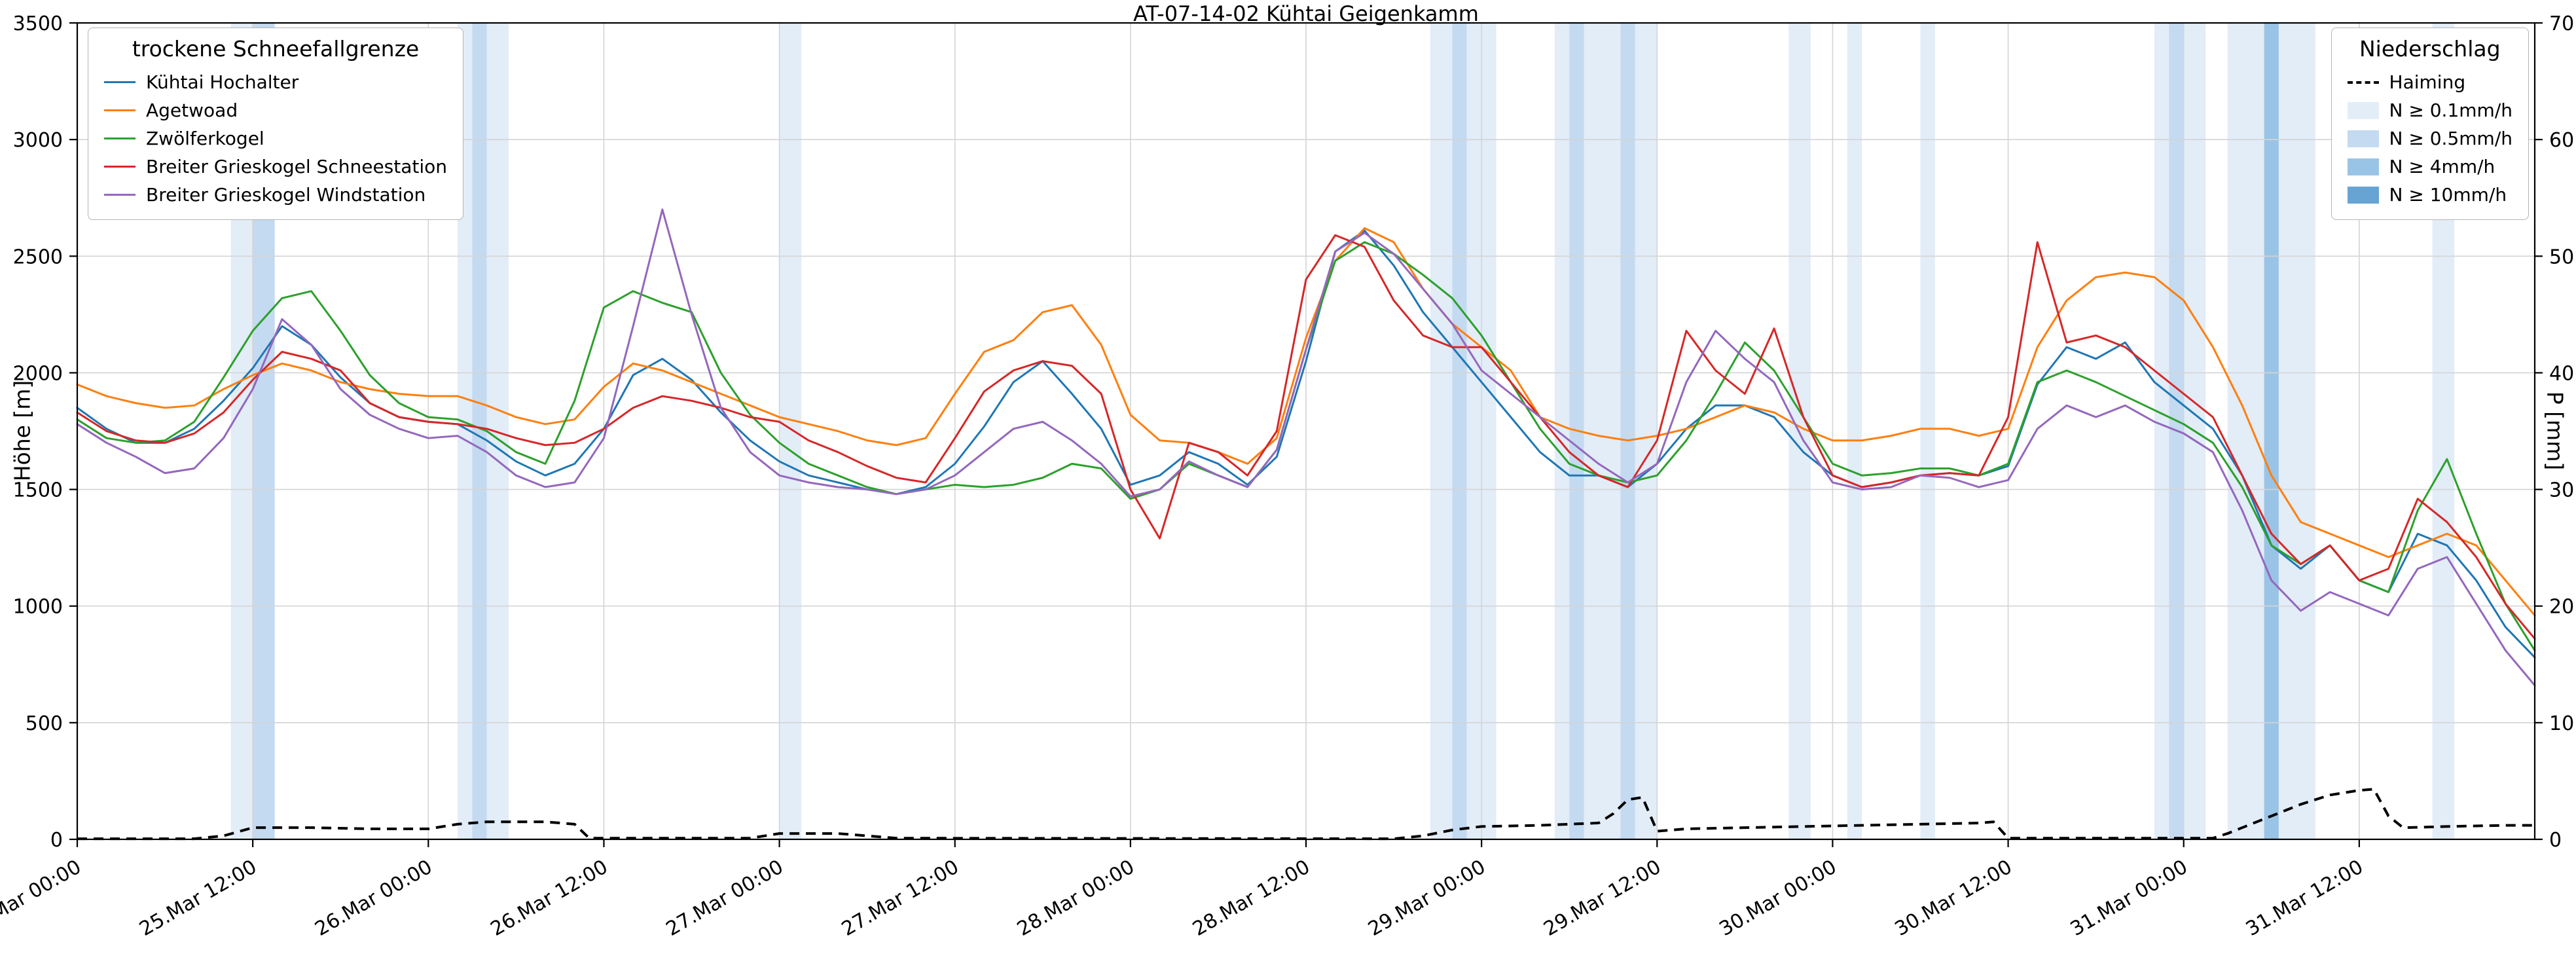 This screenshot has width=2576, height=967. I want to click on y-tick-label-left: 2000, so click(38, 374).